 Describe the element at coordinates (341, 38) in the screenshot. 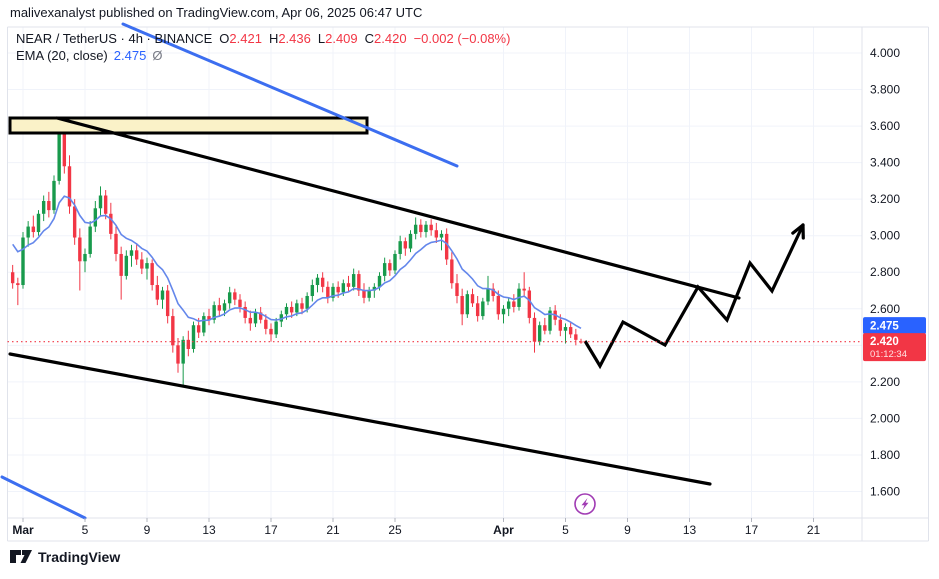

I see `low-value: 2.409` at that location.